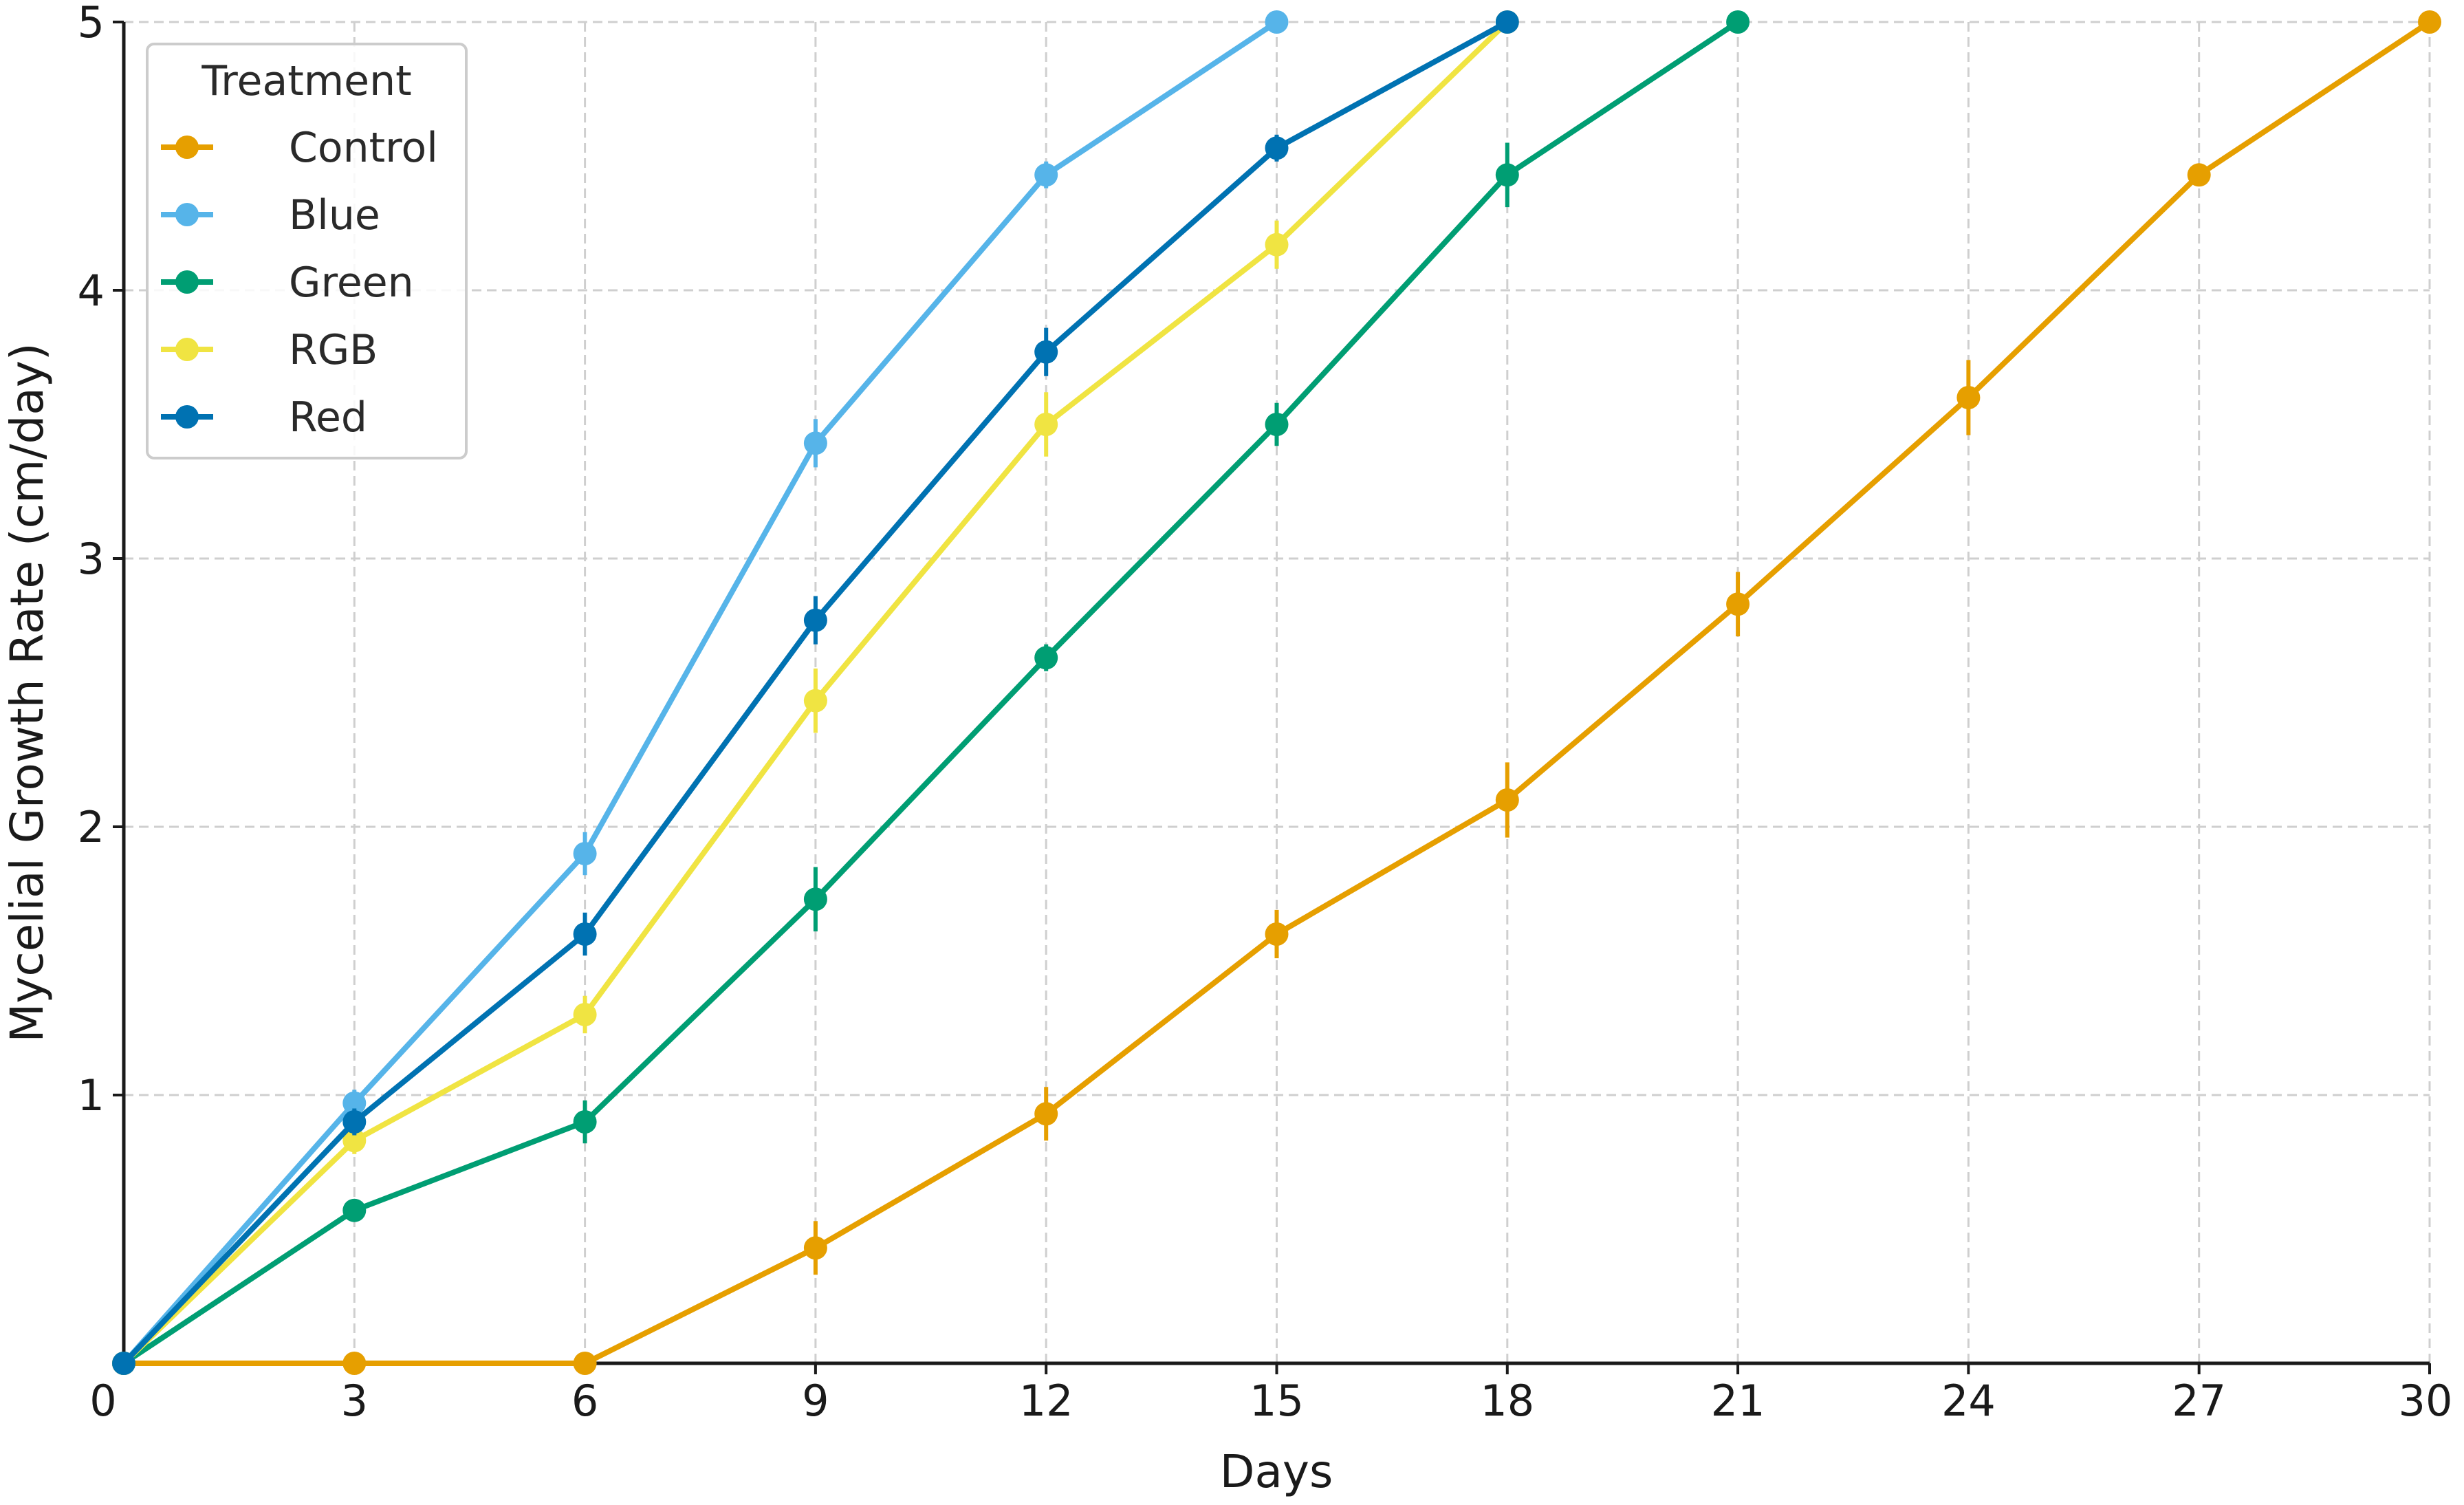  What do you see at coordinates (1046, 1401) in the screenshot?
I see `x-tick-label: 12` at bounding box center [1046, 1401].